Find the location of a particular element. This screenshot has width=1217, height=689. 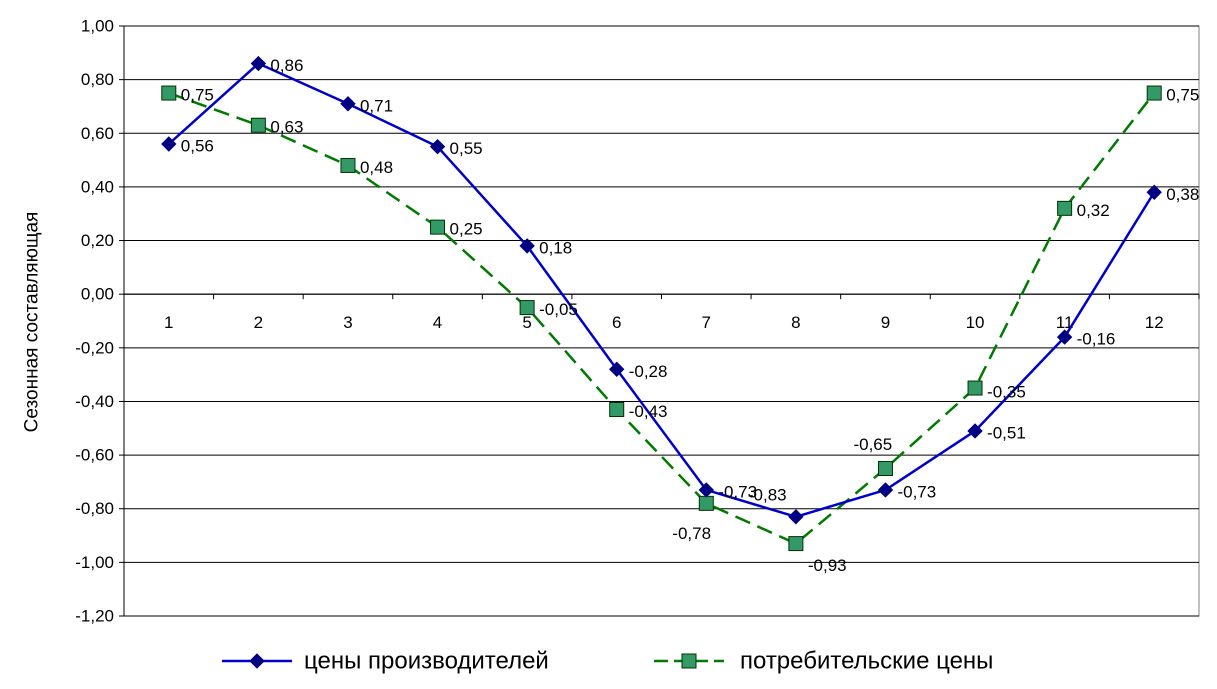

x-tick-label: 5 is located at coordinates (526, 322).